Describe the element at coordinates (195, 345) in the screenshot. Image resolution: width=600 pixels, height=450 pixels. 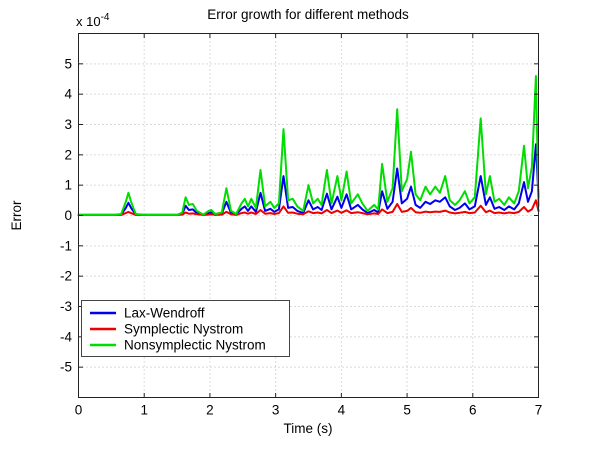
I see `legend-label: Nonsymplectic Nystrom` at that location.